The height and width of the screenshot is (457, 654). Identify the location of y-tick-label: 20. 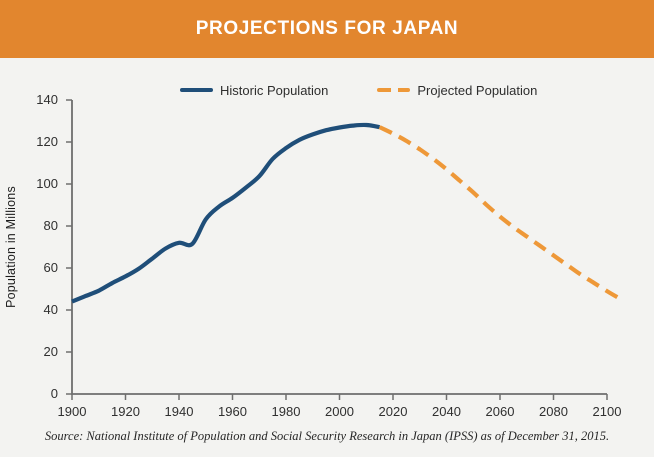
(50, 351).